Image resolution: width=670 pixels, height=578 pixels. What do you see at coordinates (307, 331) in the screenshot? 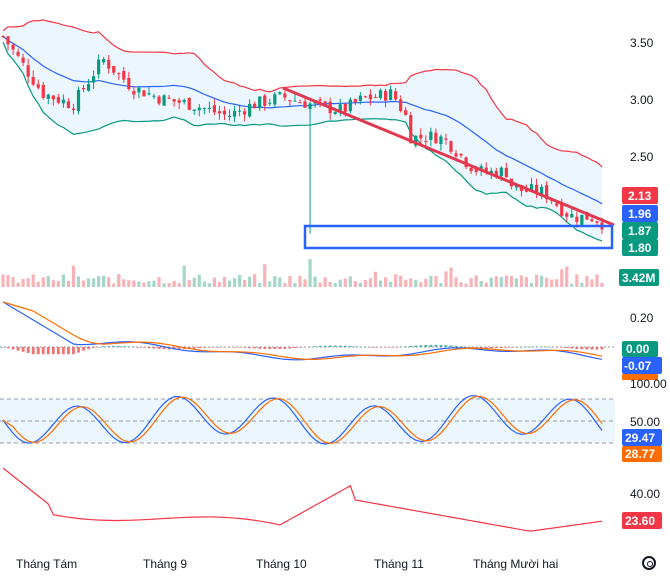
I see `macd-pane` at bounding box center [307, 331].